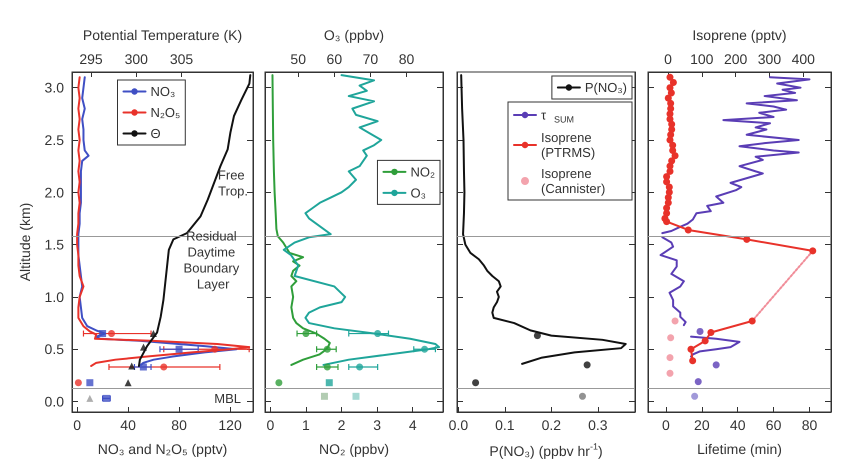 This screenshot has width=866, height=461. What do you see at coordinates (54, 244) in the screenshot?
I see `y-tick-label: 1.5` at bounding box center [54, 244].